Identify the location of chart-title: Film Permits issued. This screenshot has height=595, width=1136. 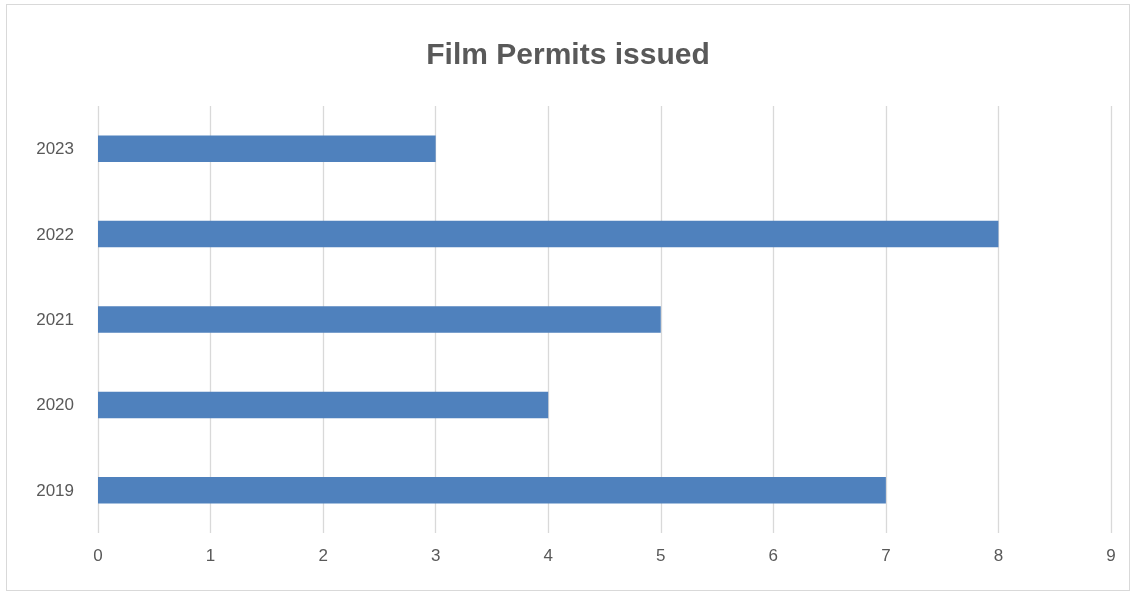
(568, 53).